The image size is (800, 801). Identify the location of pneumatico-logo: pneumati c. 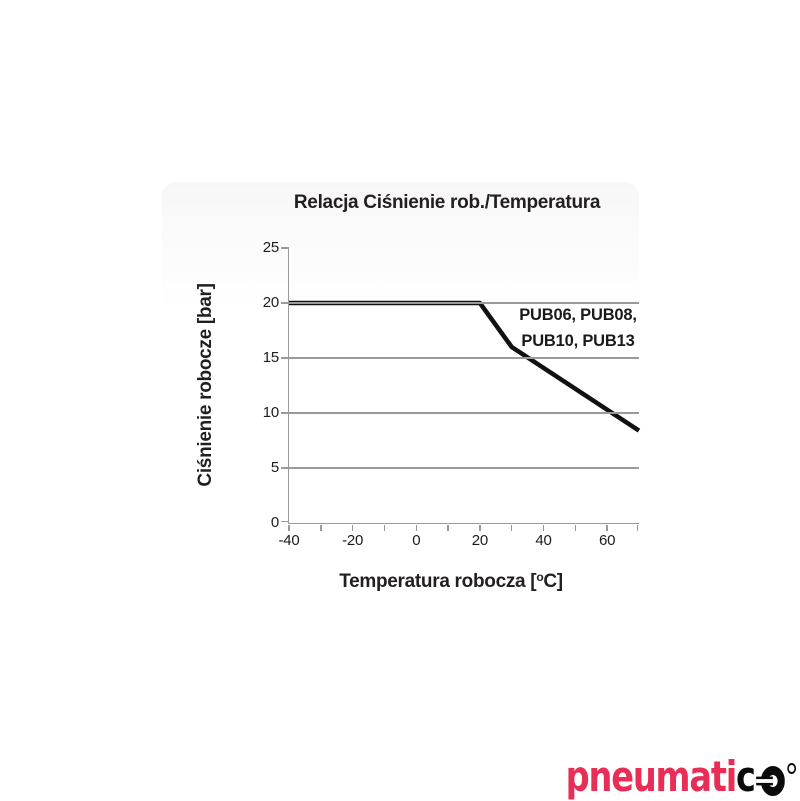
(680, 777).